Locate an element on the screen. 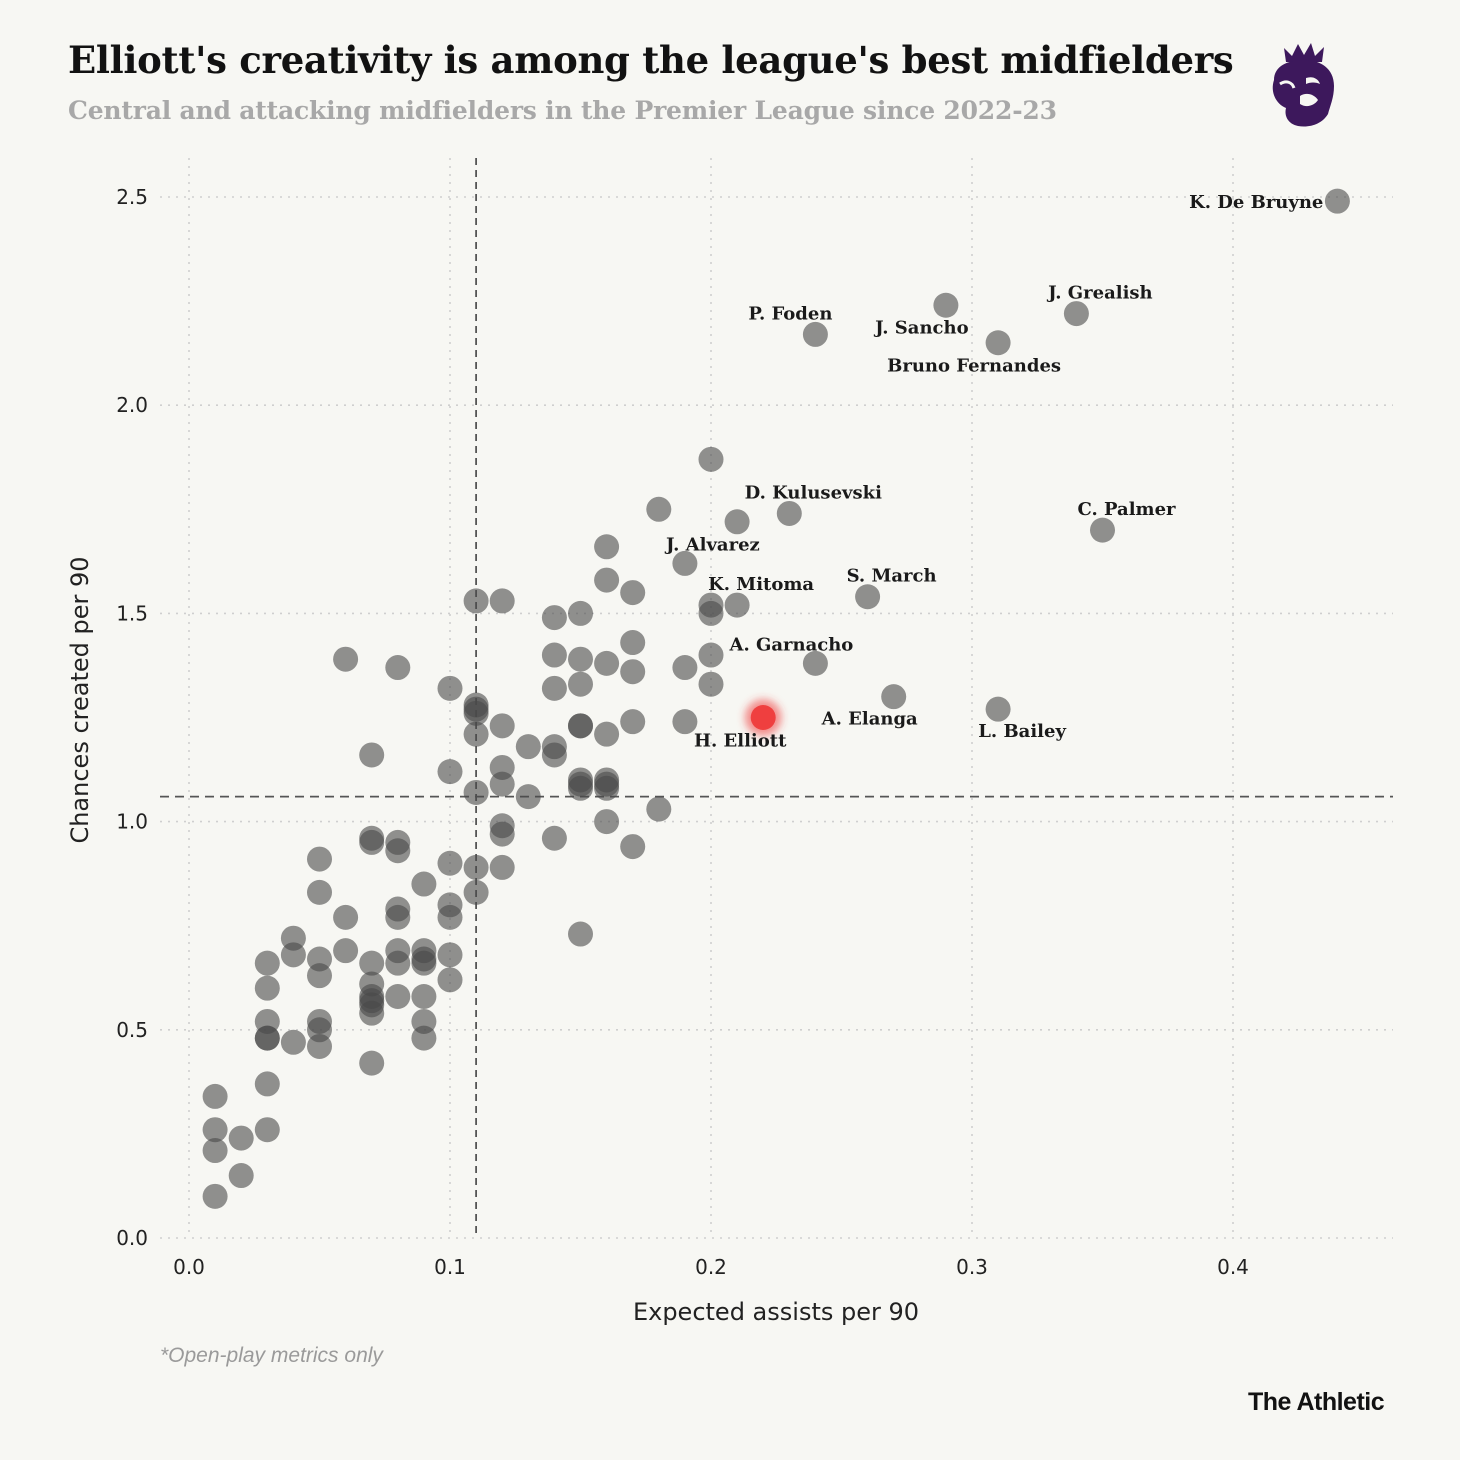 This screenshot has width=1460, height=1460. x-tick-label: 0.4 is located at coordinates (1233, 1267).